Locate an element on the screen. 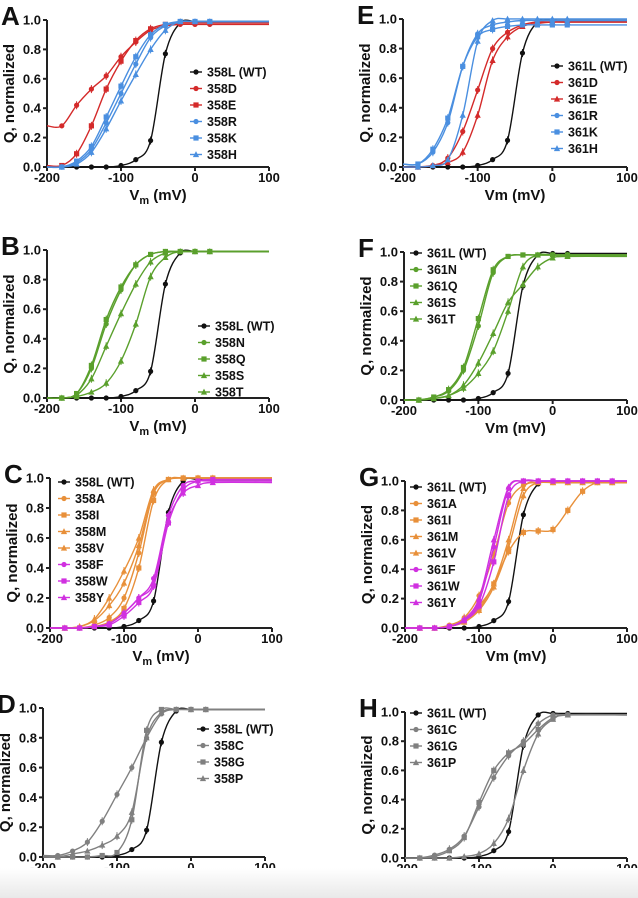  legend-item: 361Y is located at coordinates (433, 603).